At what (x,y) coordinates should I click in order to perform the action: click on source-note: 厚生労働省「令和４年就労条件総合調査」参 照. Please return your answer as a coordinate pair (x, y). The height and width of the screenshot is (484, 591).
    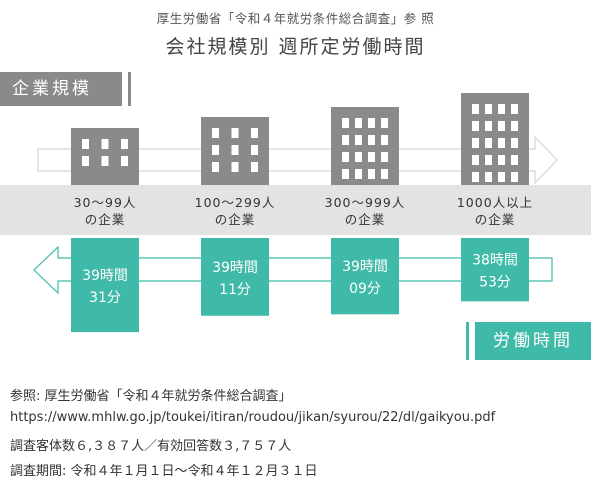
    Looking at the image, I should click on (295, 18).